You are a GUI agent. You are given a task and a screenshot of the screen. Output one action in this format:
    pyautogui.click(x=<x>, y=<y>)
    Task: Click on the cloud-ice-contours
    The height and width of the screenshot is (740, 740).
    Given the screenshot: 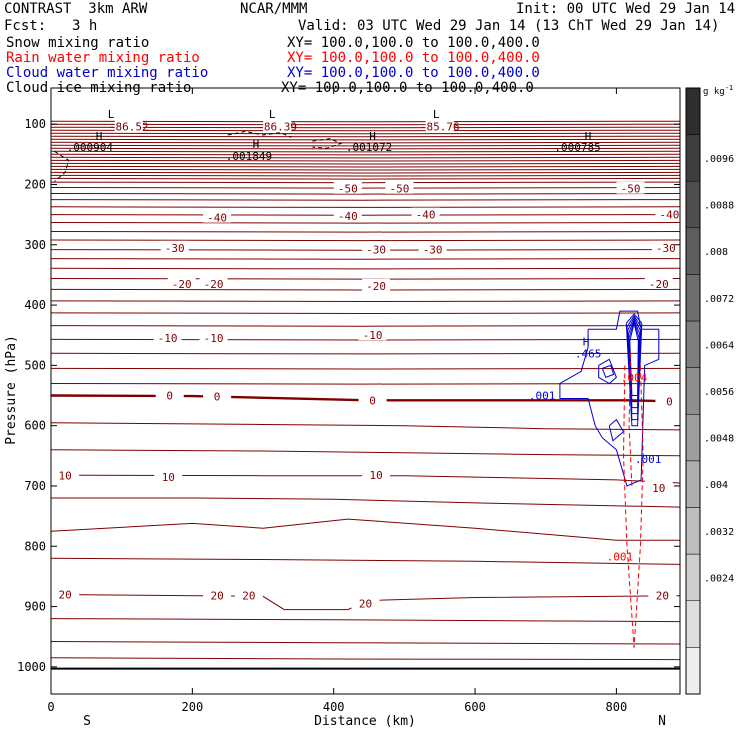 What is the action you would take?
    pyautogui.click(x=198, y=156)
    